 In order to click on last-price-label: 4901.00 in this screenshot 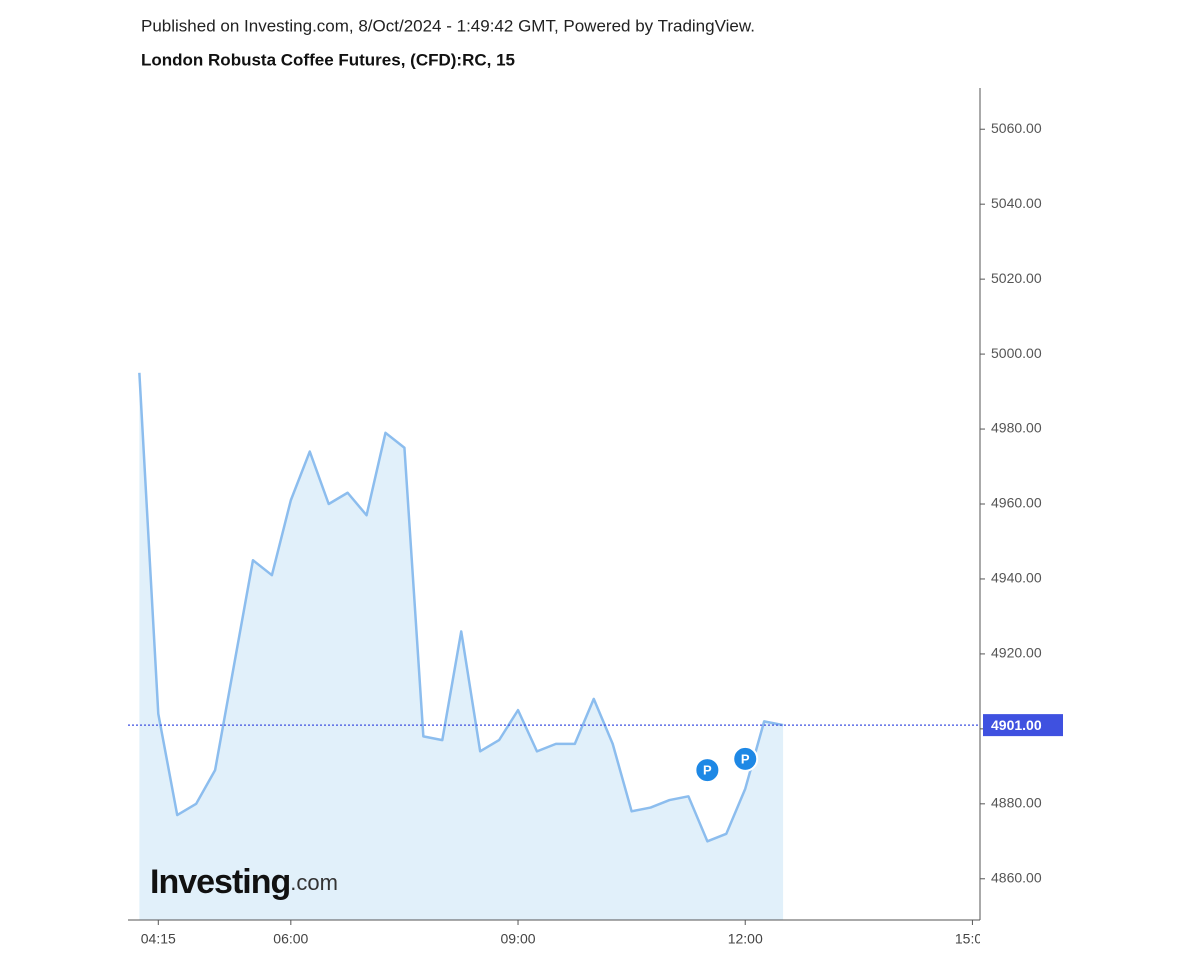, I will do `click(1016, 725)`.